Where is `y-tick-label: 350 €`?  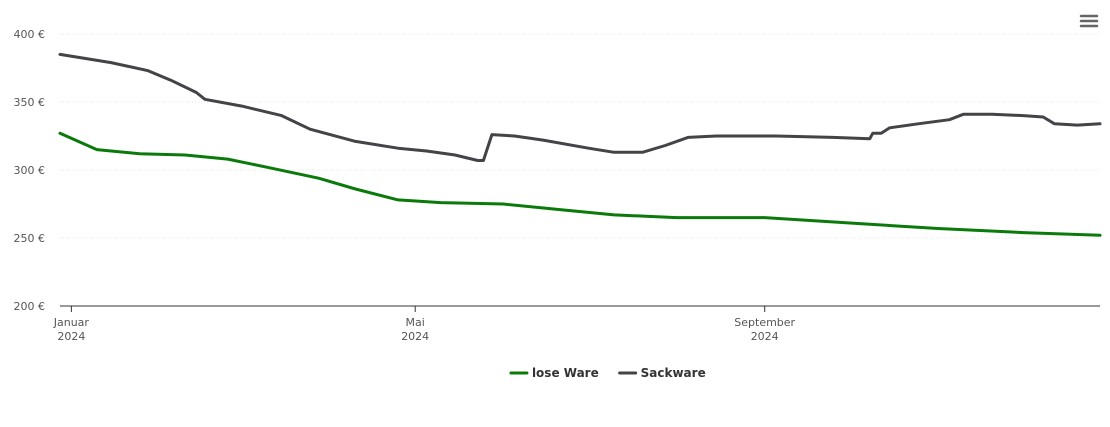 y-tick-label: 350 € is located at coordinates (30, 102).